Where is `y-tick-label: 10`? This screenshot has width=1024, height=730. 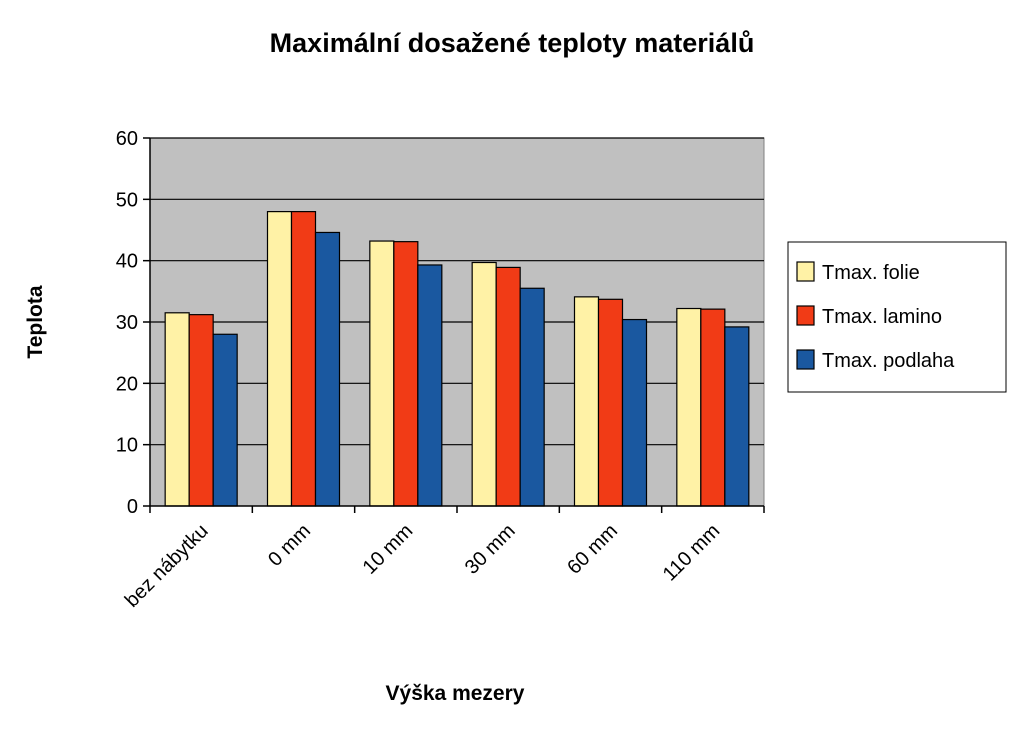
y-tick-label: 10 is located at coordinates (127, 446).